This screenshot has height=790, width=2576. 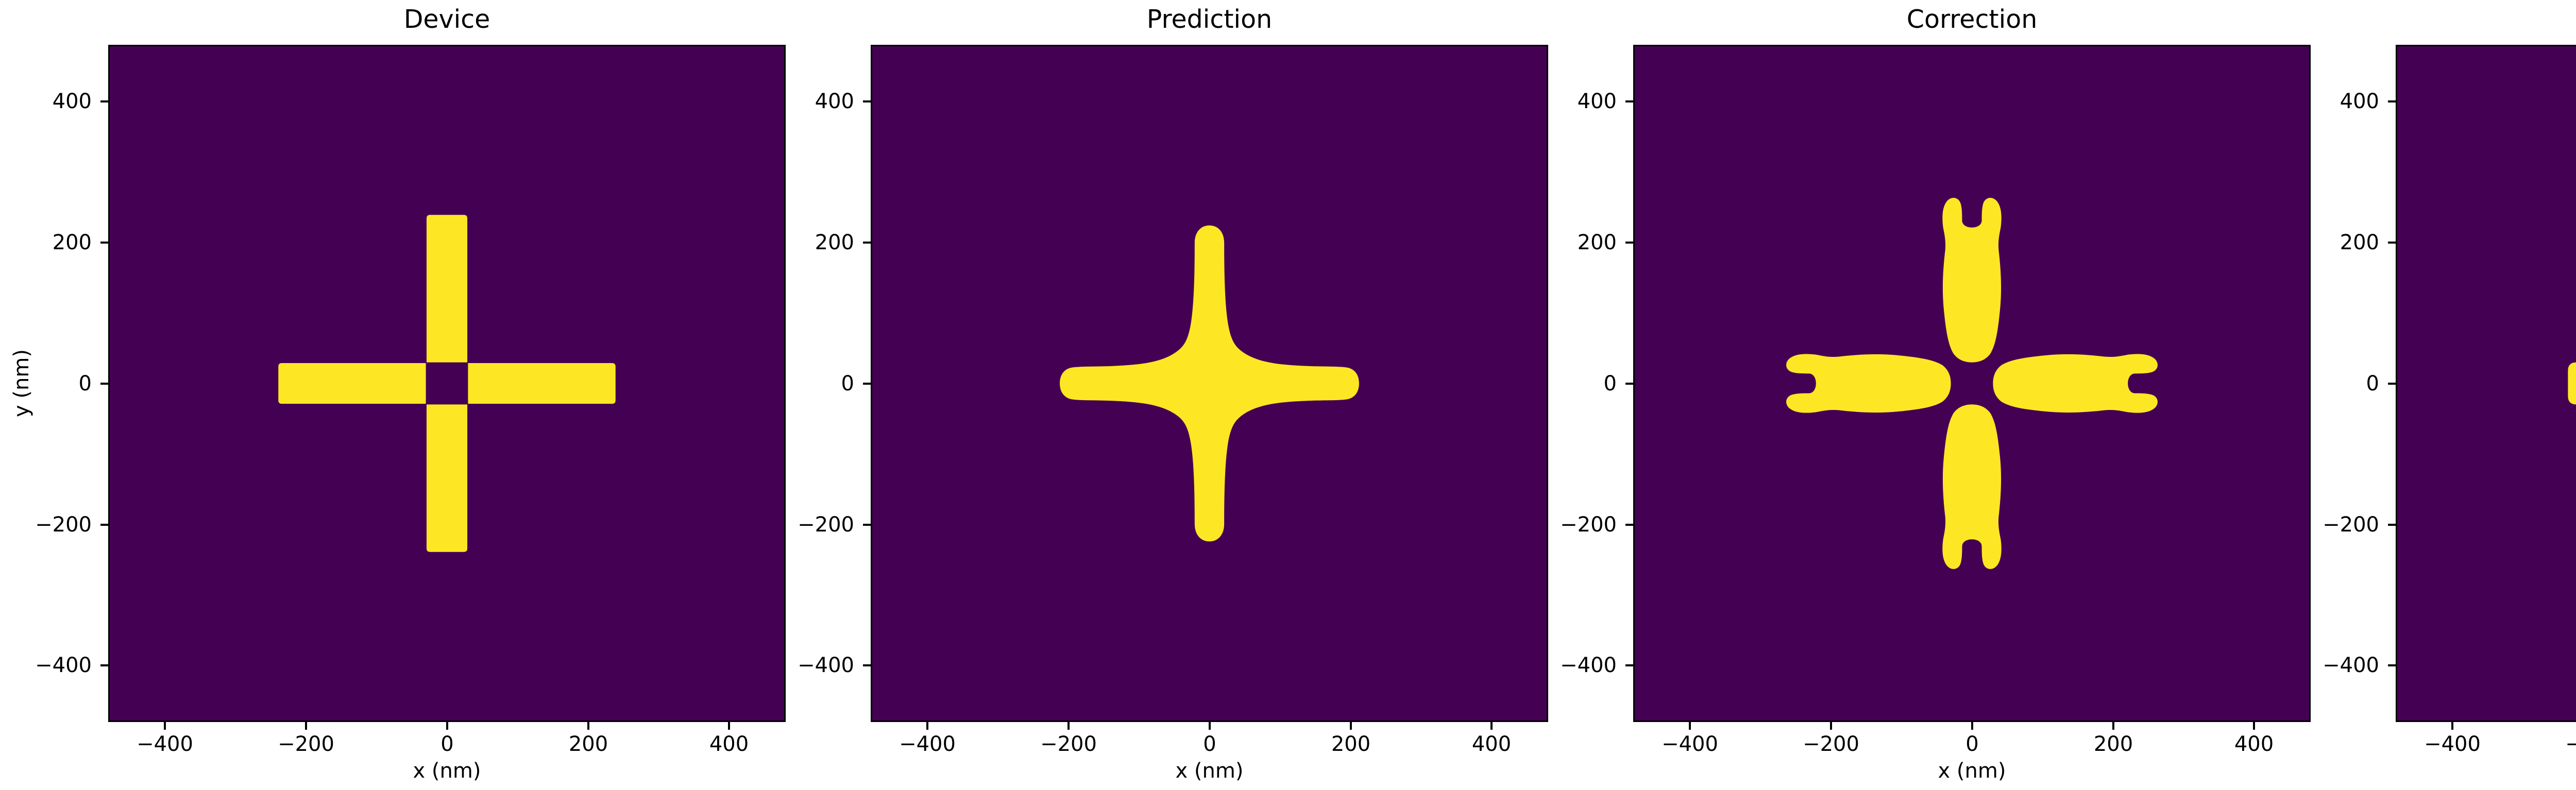 I want to click on subplot-title-outcome: Outcome, so click(x=2486, y=19).